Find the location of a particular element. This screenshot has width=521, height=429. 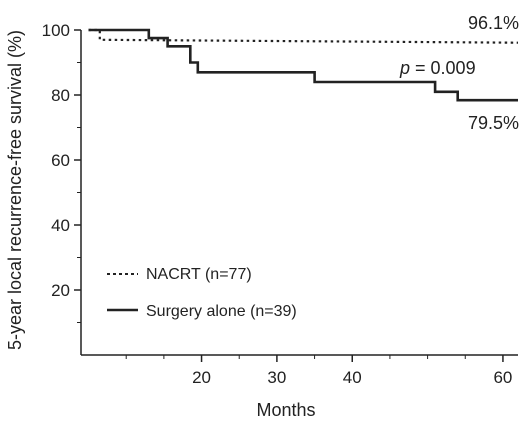

legend-item-nacrt: NACRT (n=77) is located at coordinates (179, 274).